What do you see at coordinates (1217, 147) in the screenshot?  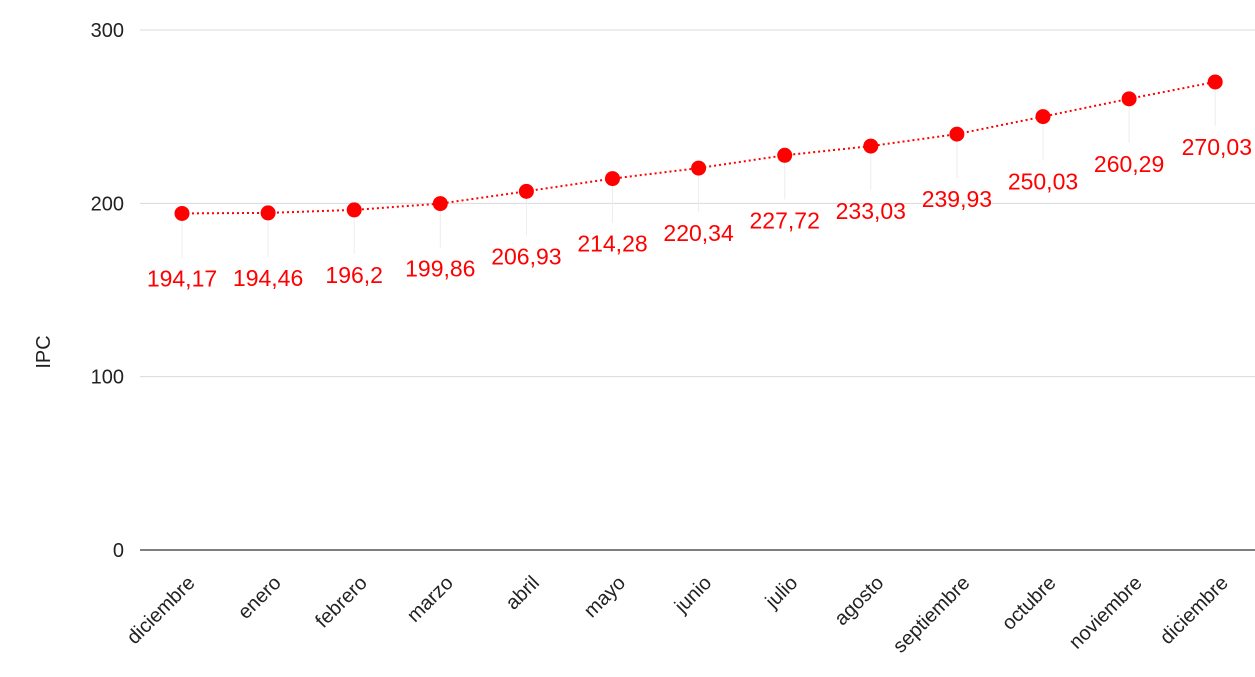 I see `data-label: 270,03` at bounding box center [1217, 147].